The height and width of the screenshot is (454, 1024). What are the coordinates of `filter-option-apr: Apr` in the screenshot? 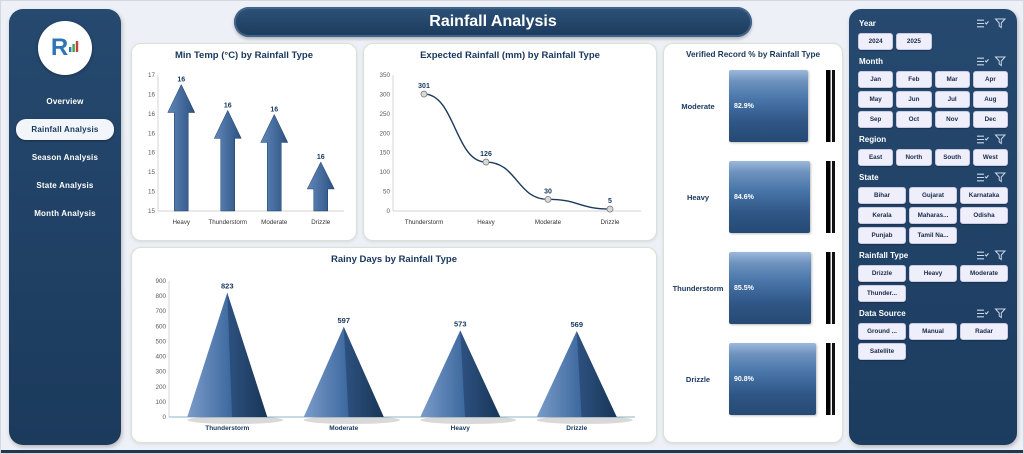 It's located at (990, 79).